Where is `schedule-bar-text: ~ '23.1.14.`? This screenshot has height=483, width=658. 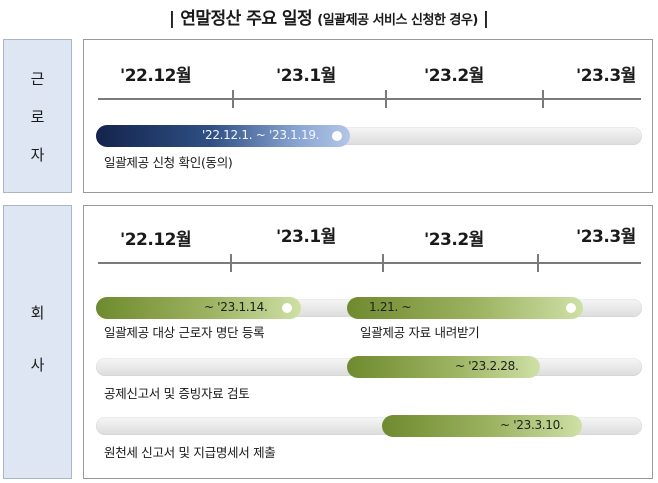
schedule-bar-text: ~ '23.1.14. is located at coordinates (236, 307).